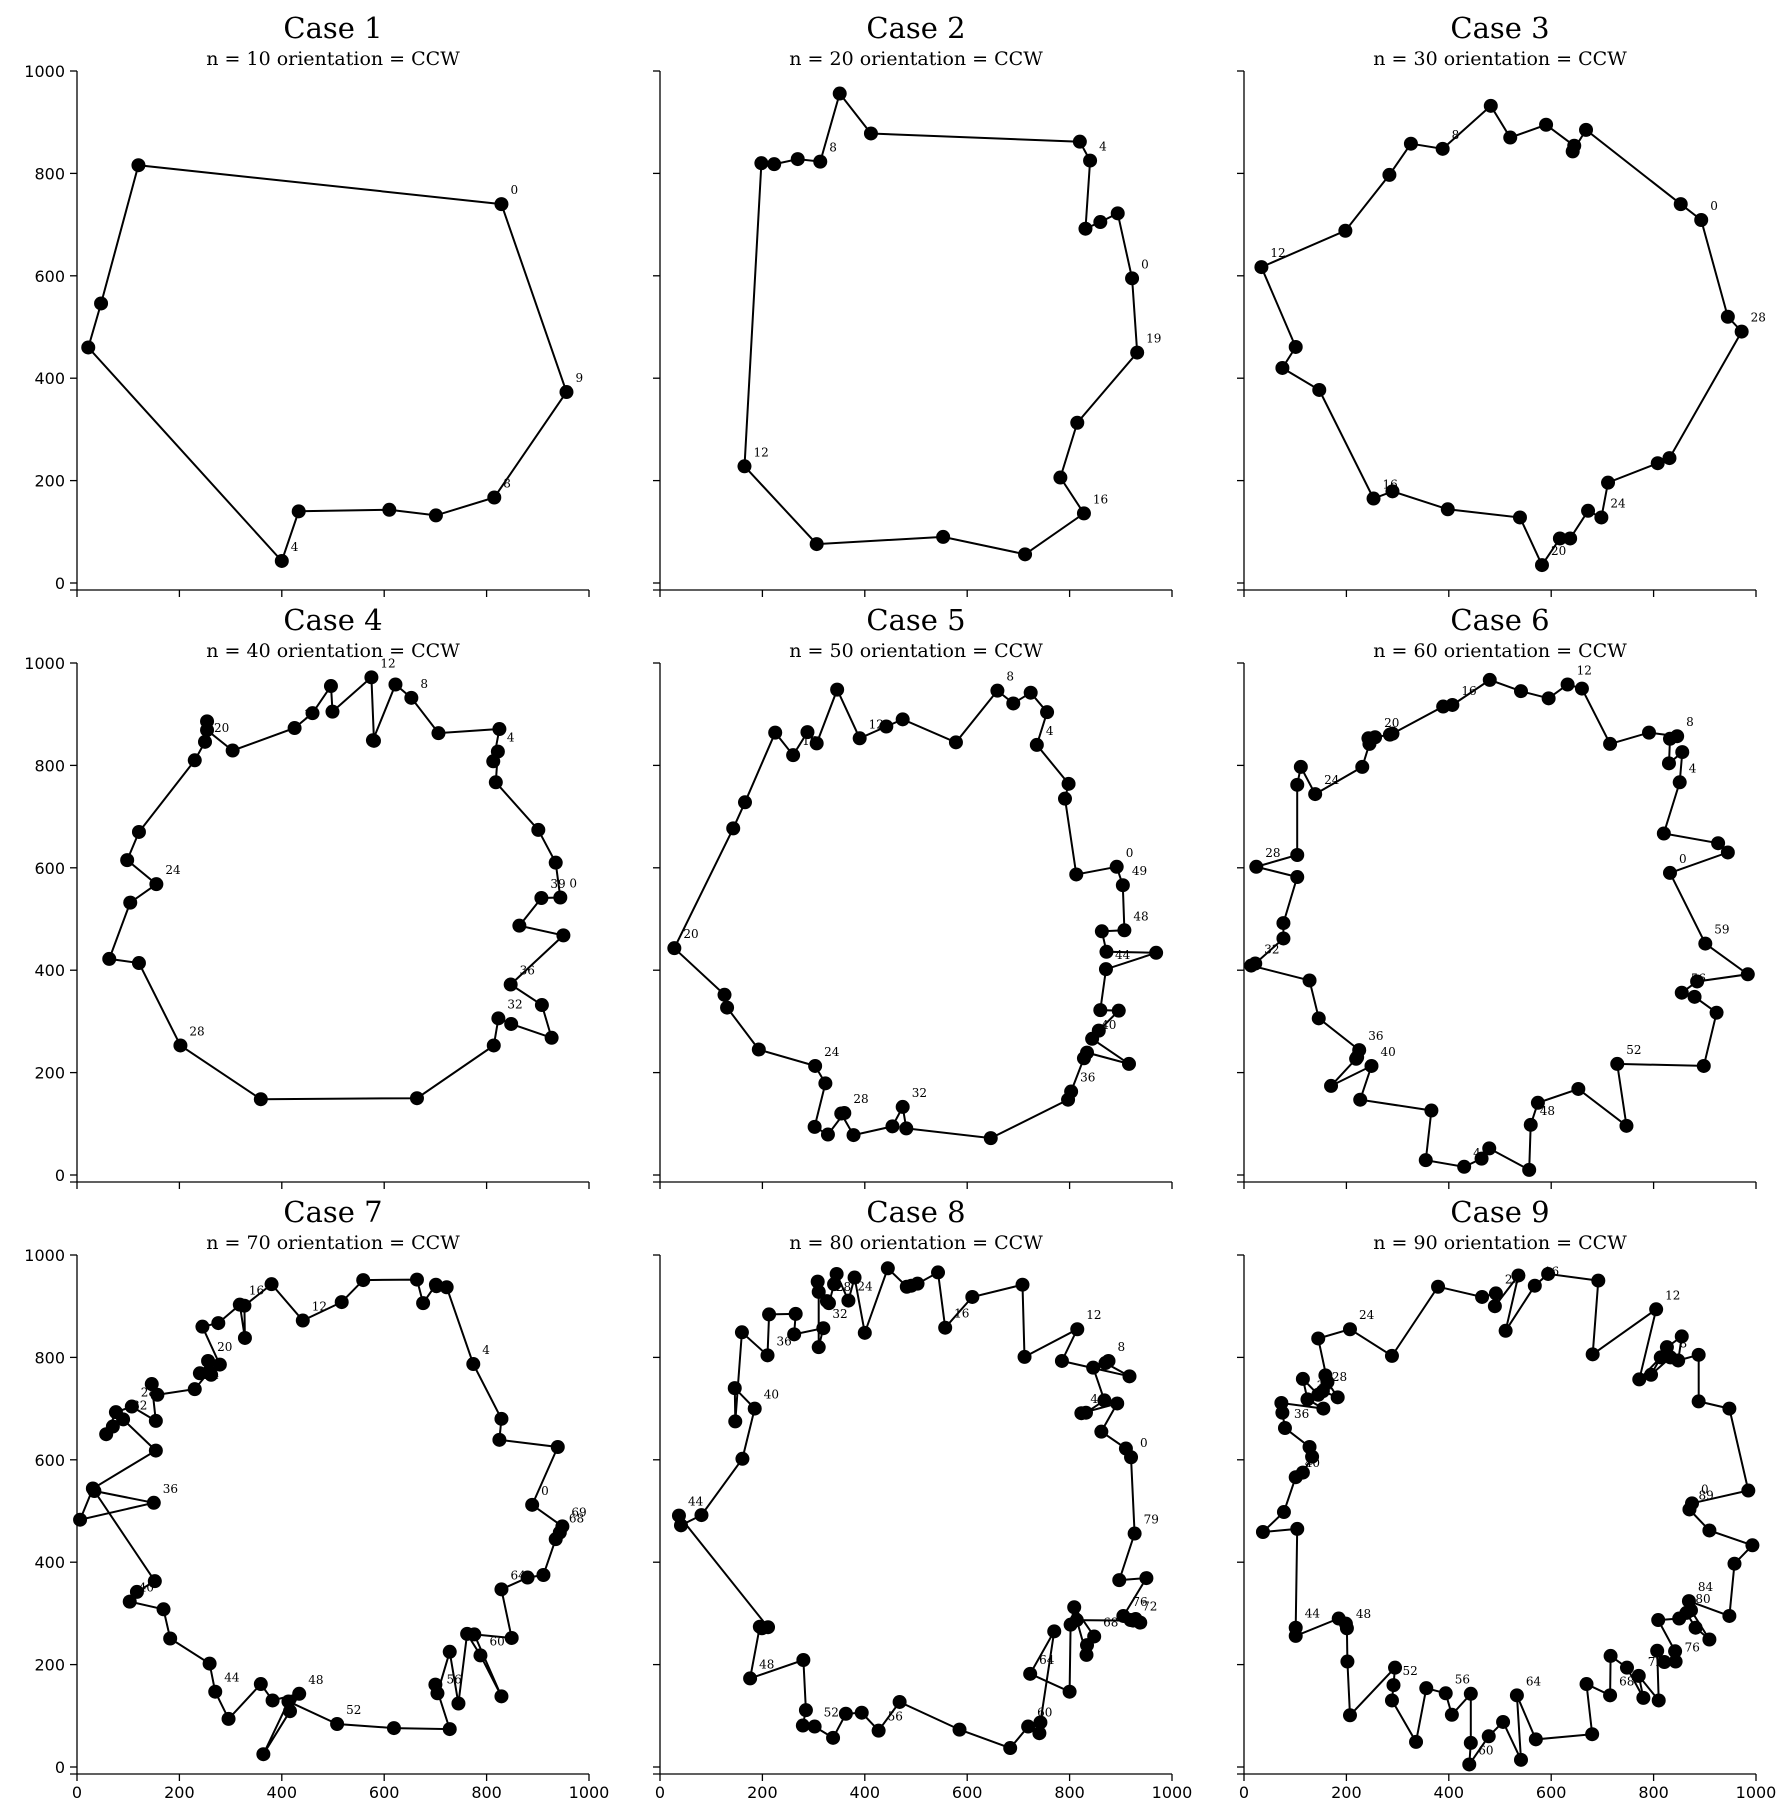 Image resolution: width=1789 pixels, height=1810 pixels. Describe the element at coordinates (1332, 780) in the screenshot. I see `vertex-index-label: 24` at that location.